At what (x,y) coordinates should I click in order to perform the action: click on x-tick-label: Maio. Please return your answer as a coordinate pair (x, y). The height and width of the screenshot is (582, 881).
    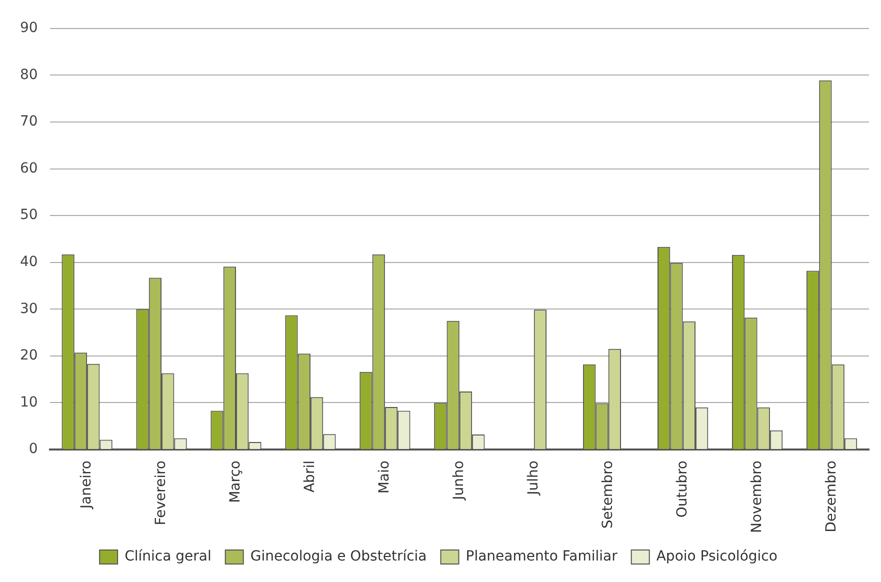
    Looking at the image, I should click on (384, 477).